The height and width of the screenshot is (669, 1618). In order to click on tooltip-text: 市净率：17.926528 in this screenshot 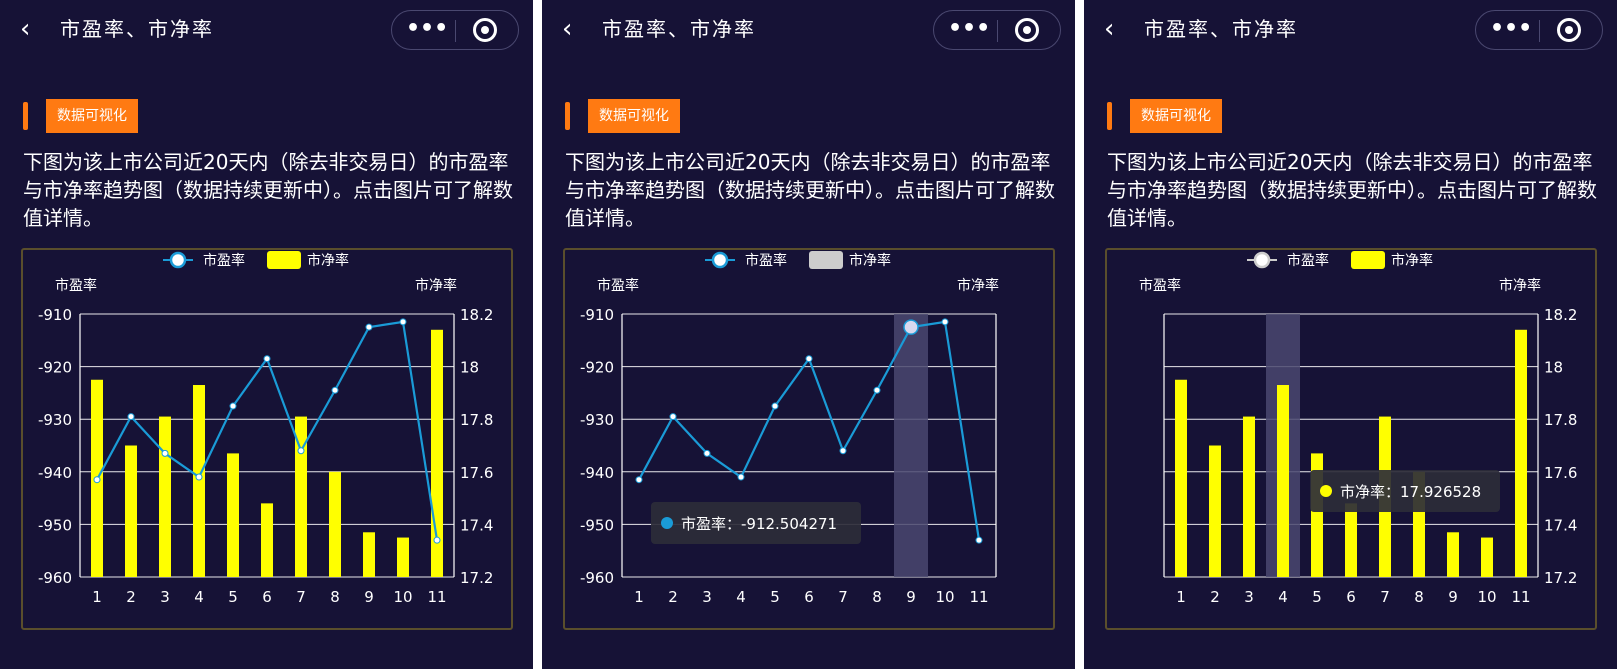, I will do `click(1410, 492)`.